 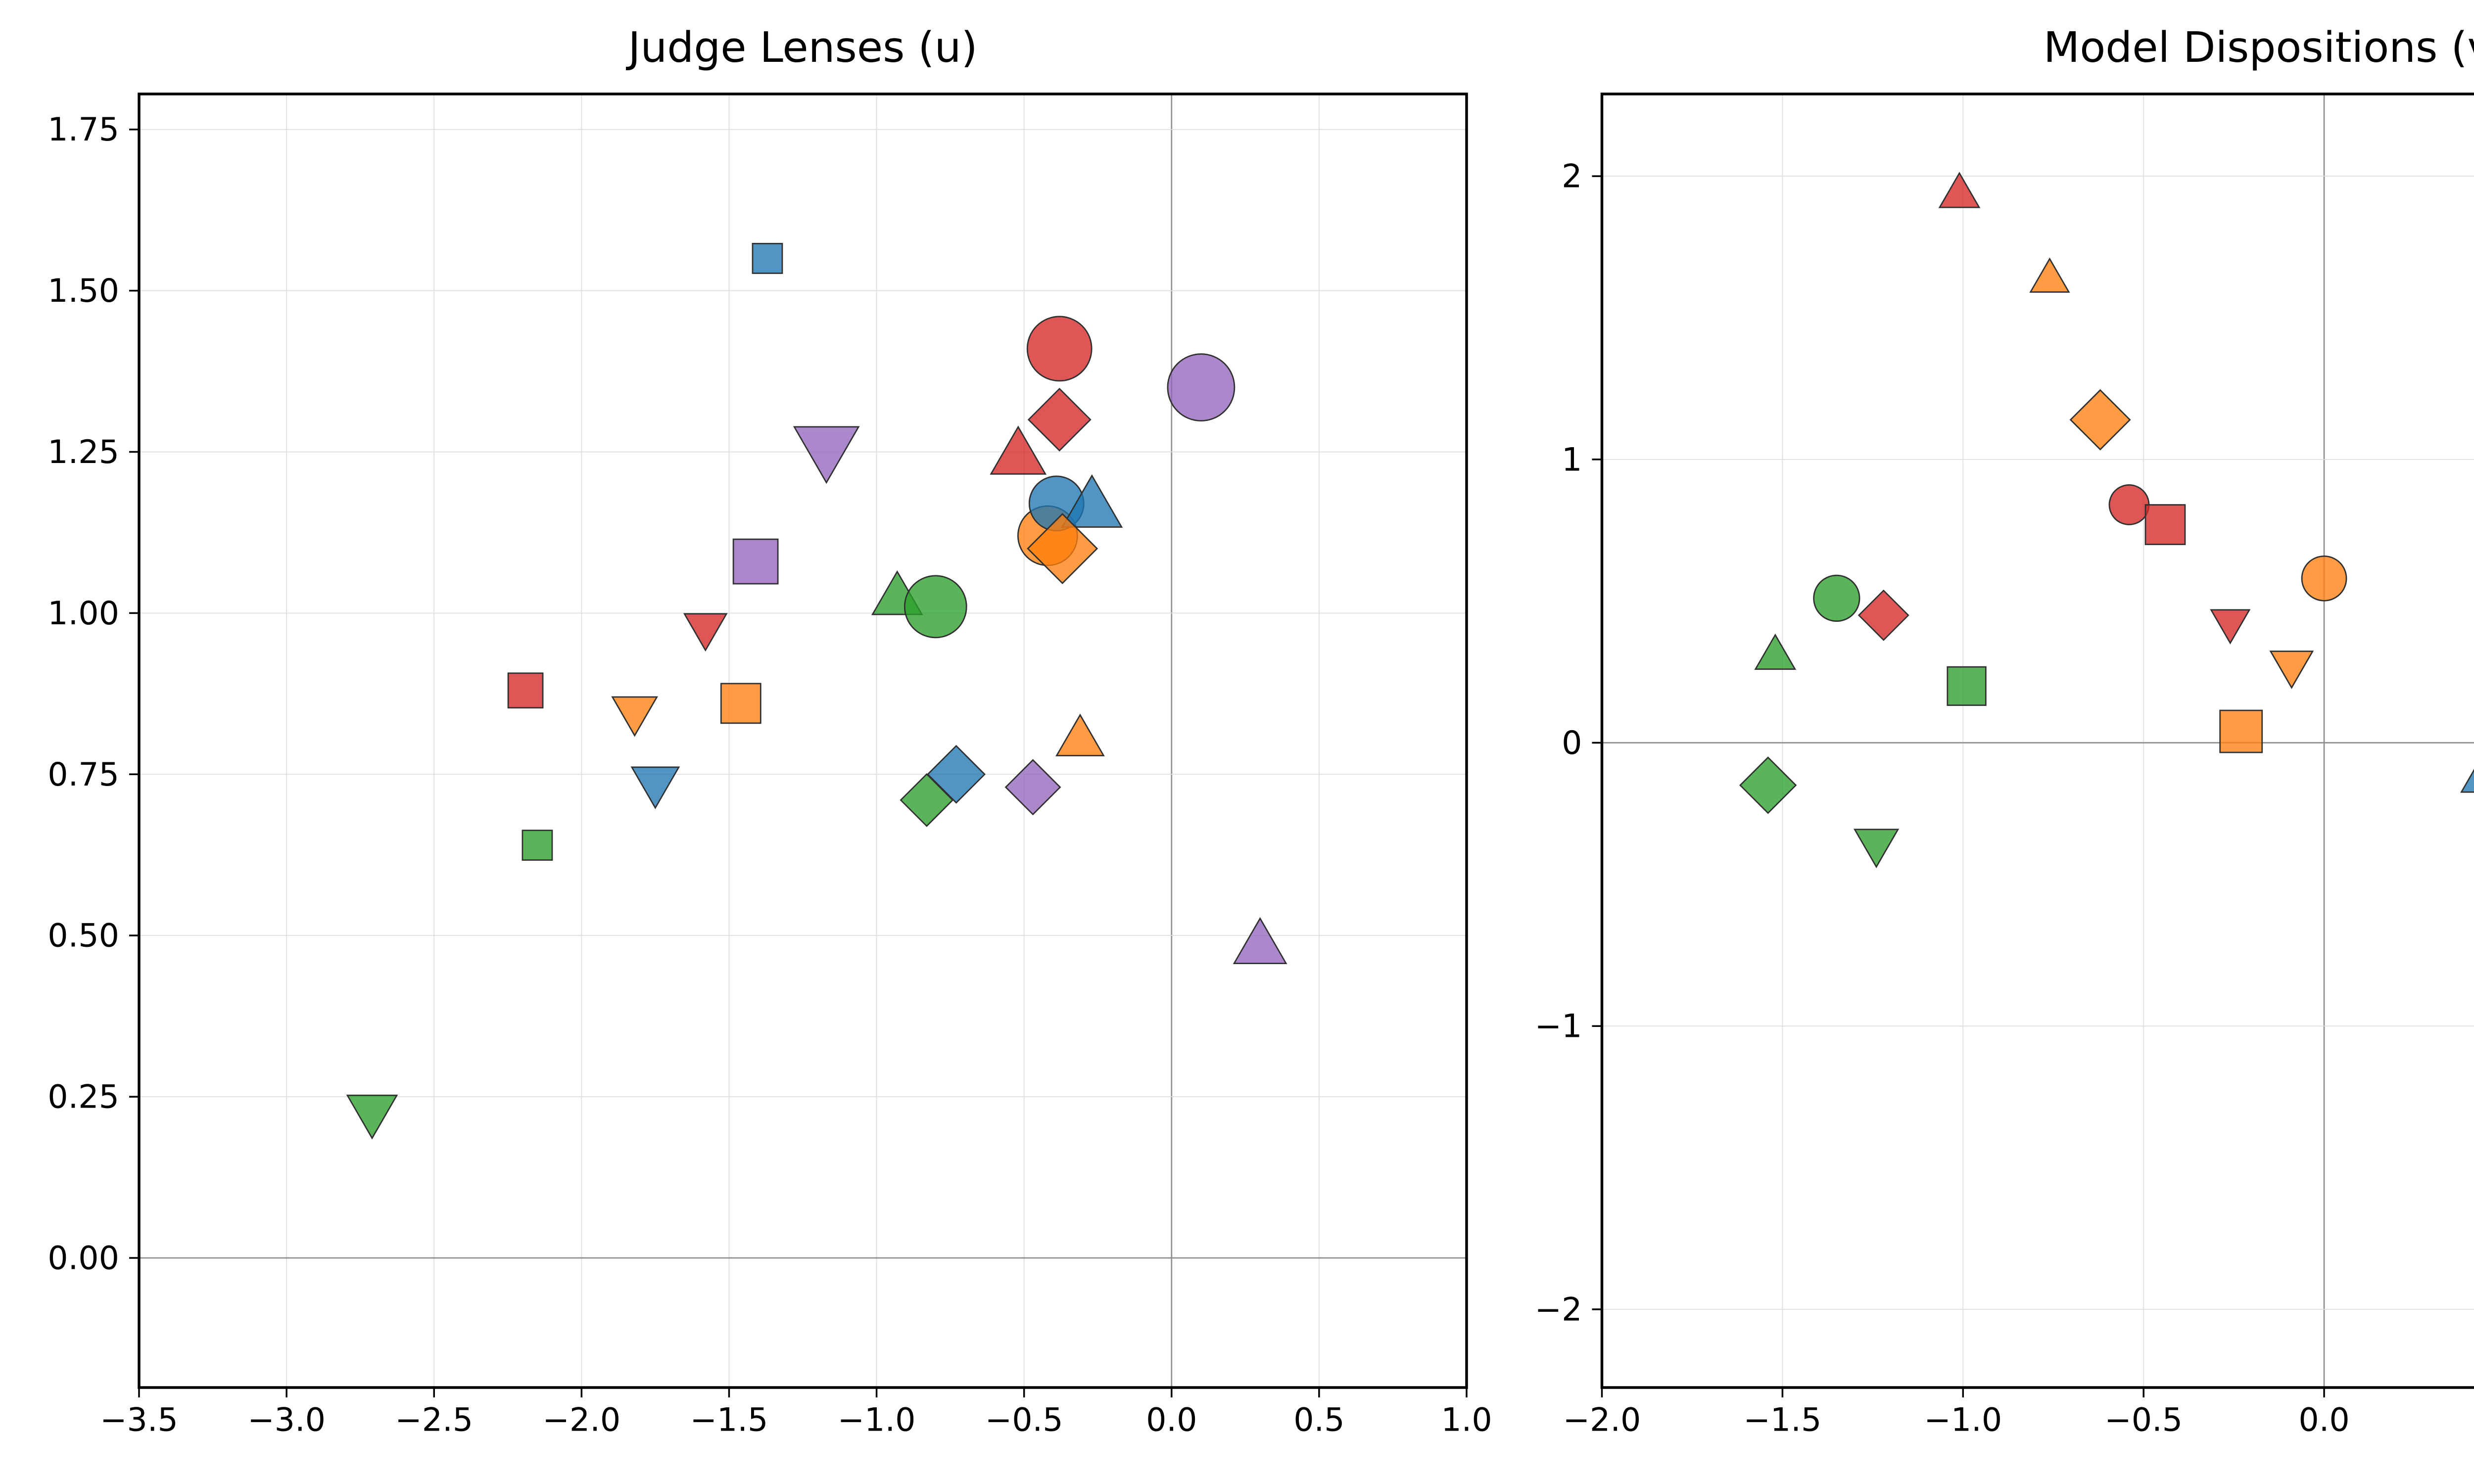 I want to click on y-tick-label: 2, so click(x=1572, y=176).